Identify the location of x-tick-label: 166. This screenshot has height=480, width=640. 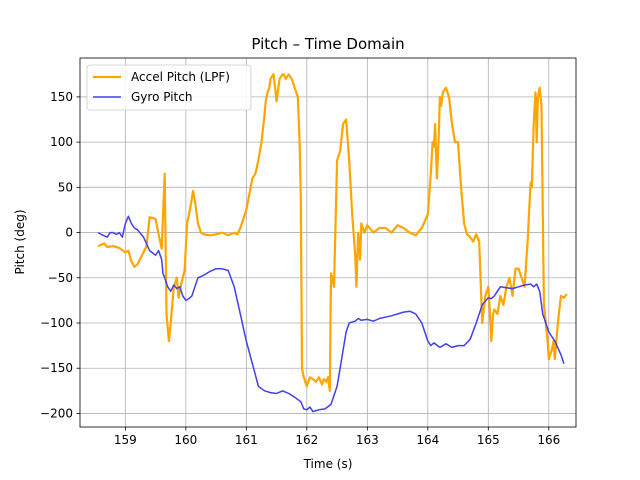
(548, 440).